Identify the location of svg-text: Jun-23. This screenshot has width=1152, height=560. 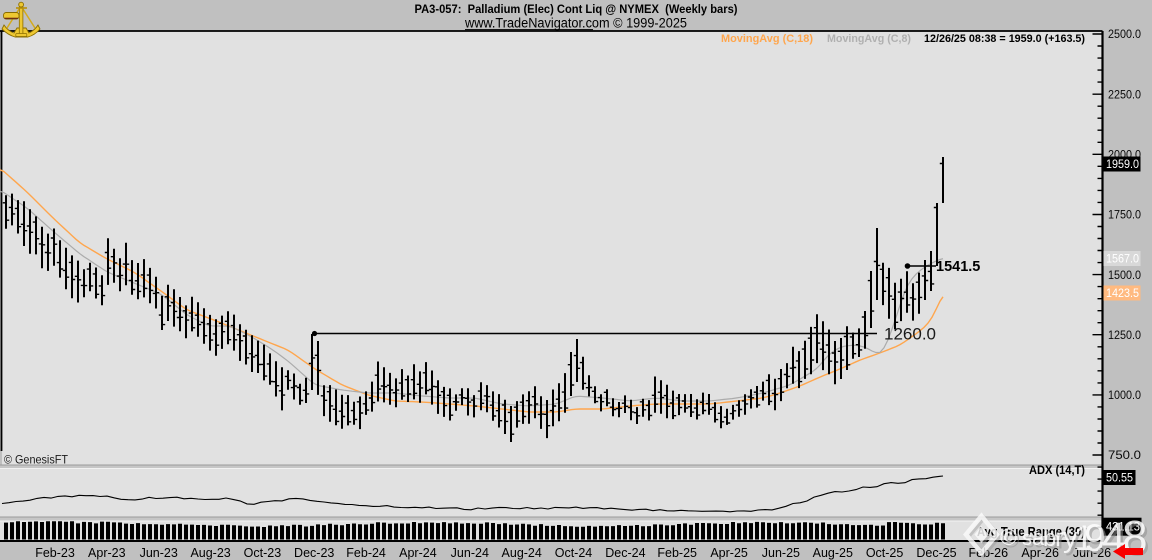
(159, 553).